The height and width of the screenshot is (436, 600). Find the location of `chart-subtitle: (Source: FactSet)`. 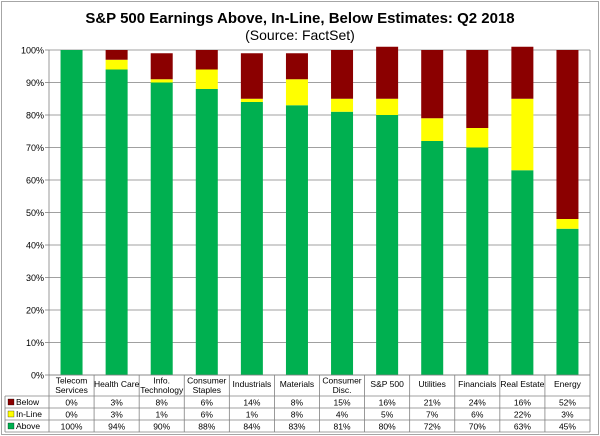

chart-subtitle: (Source: FactSet) is located at coordinates (300, 35).